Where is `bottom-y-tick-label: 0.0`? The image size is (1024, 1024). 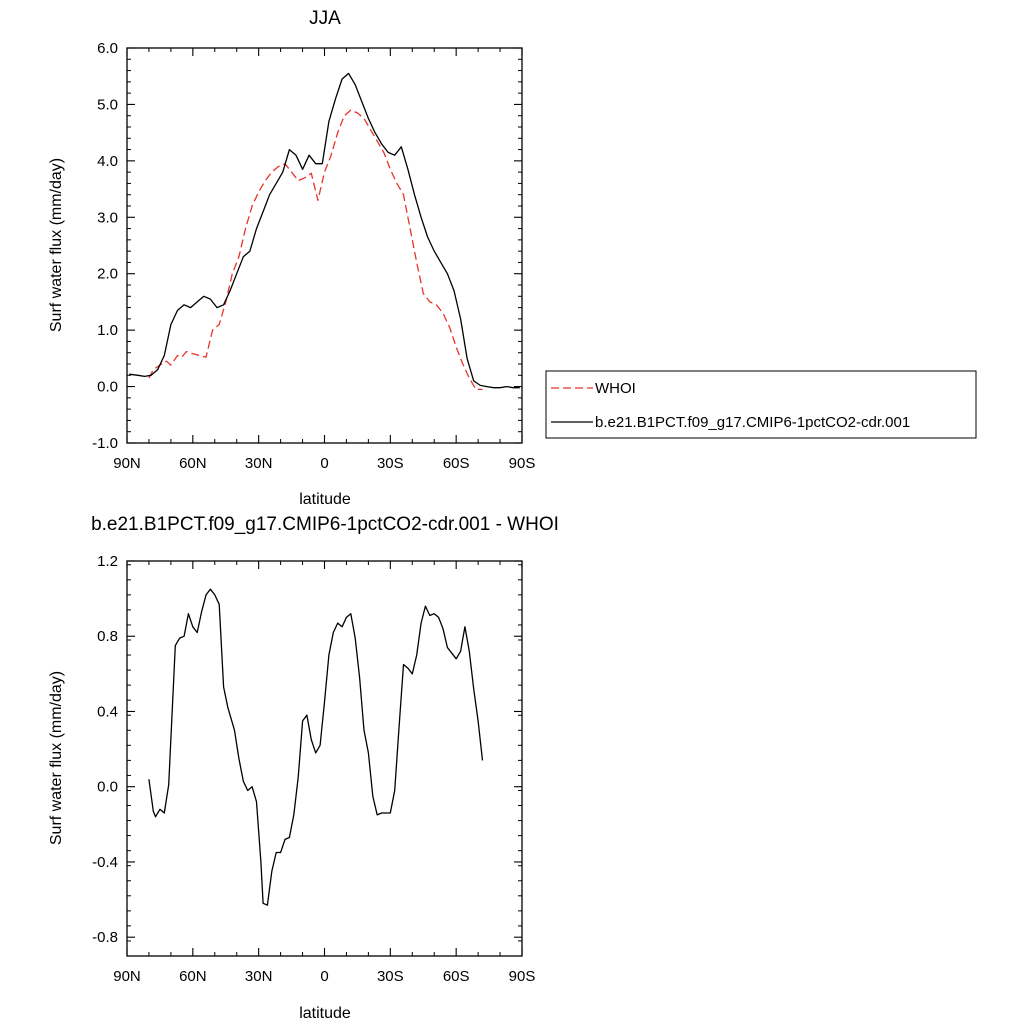 bottom-y-tick-label: 0.0 is located at coordinates (107, 787).